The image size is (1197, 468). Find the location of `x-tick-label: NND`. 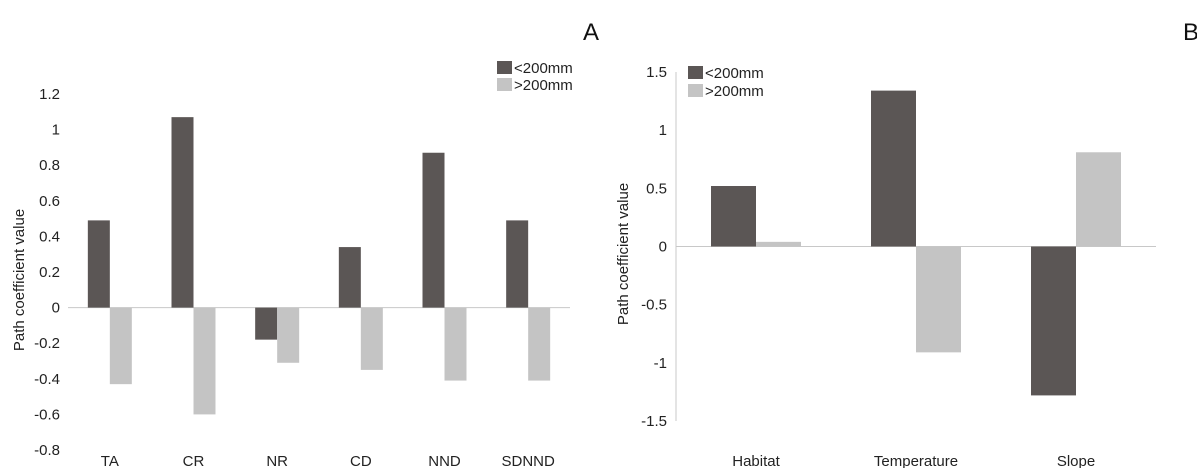

x-tick-label: NND is located at coordinates (444, 460).